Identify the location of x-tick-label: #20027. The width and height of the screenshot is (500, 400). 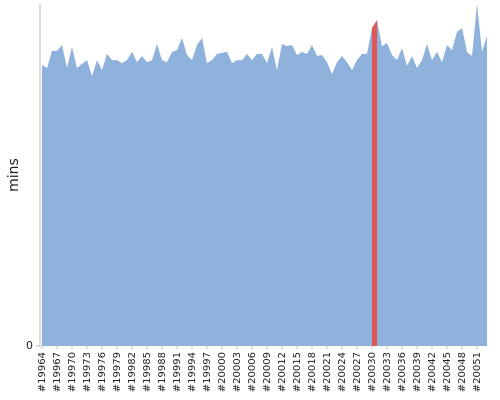
(357, 372).